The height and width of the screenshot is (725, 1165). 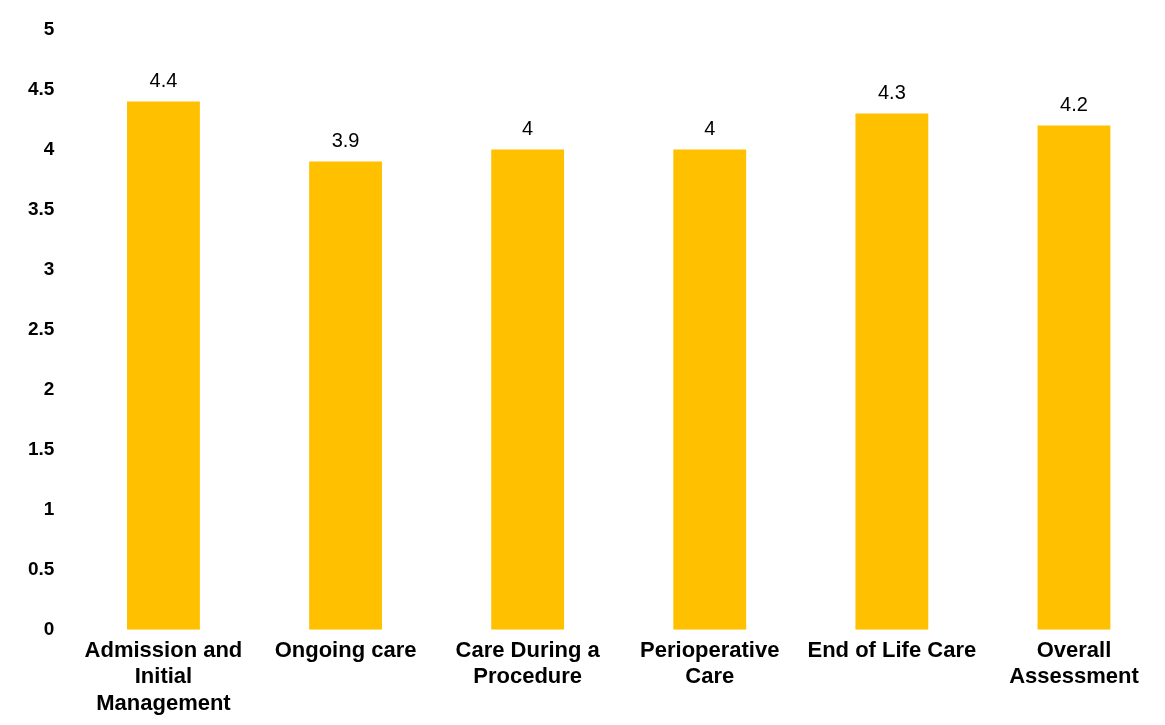 I want to click on x-tick-label: Care During a Procedure, so click(x=528, y=663).